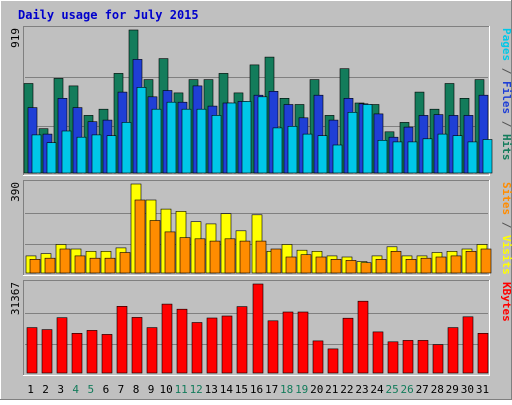 This screenshot has height=405, width=512. What do you see at coordinates (316, 389) in the screenshot?
I see `x-tick-label: 20` at bounding box center [316, 389].